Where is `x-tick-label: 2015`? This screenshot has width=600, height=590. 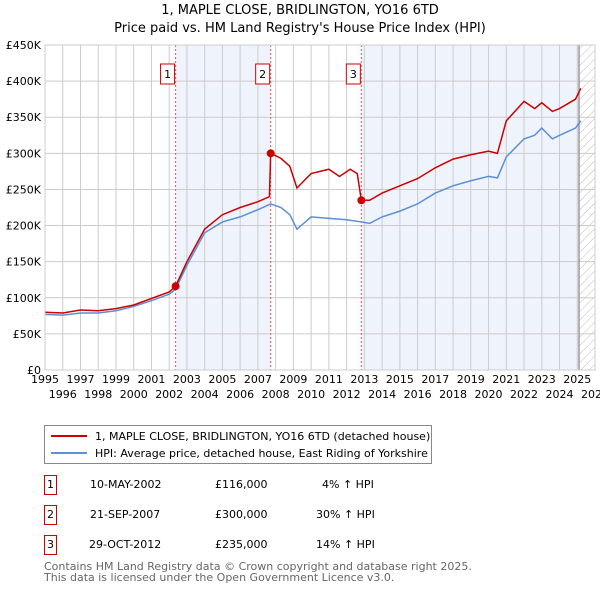 x-tick-label: 2015 is located at coordinates (400, 379).